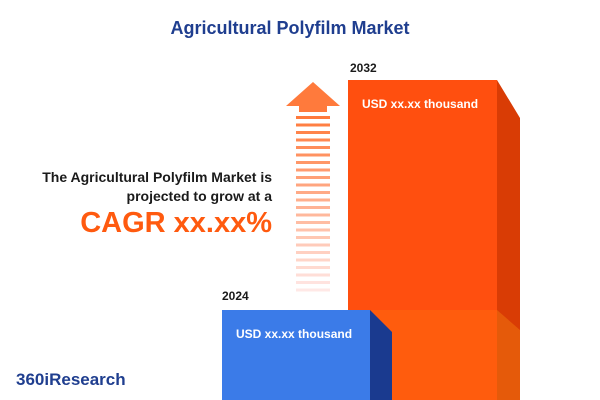 The height and width of the screenshot is (400, 600). I want to click on growth-arrow, so click(313, 187).